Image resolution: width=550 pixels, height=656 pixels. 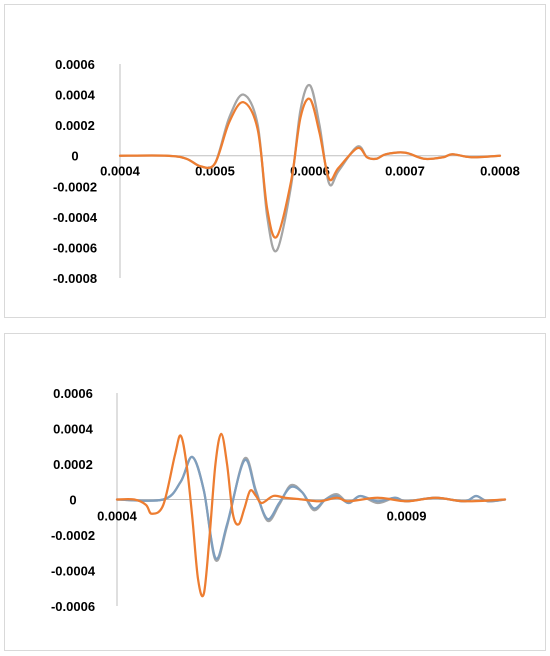 I want to click on x-tick-label: 0.0008, so click(x=500, y=171).